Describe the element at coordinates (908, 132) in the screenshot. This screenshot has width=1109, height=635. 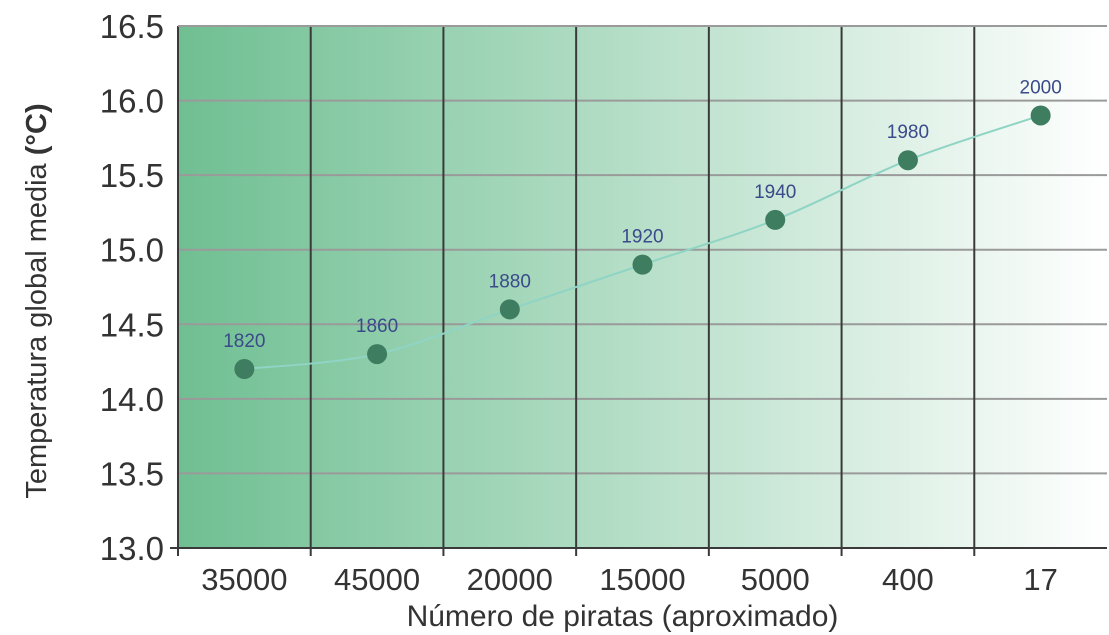
I see `point-label: 1980` at that location.